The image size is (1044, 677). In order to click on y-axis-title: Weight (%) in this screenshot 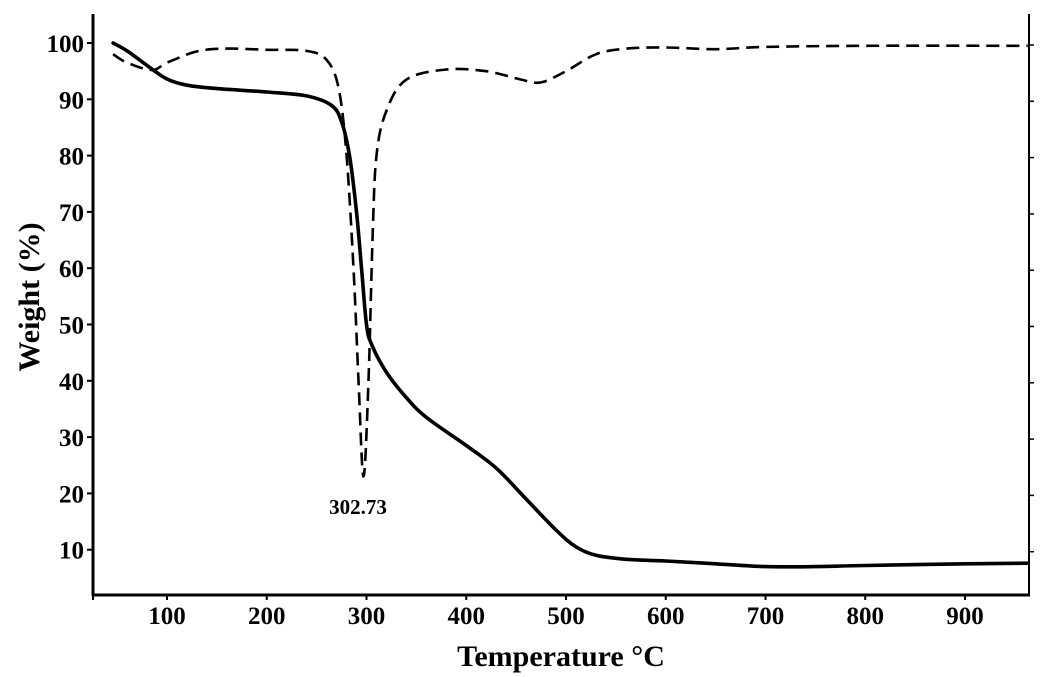, I will do `click(29, 296)`.